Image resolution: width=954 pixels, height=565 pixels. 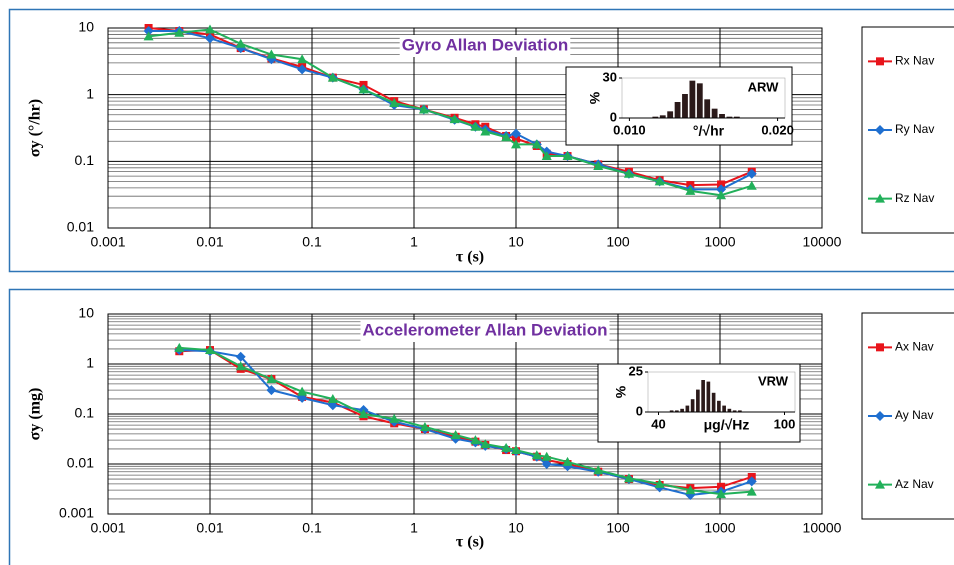 I want to click on x-axis-label: °/√hr, so click(x=709, y=131).